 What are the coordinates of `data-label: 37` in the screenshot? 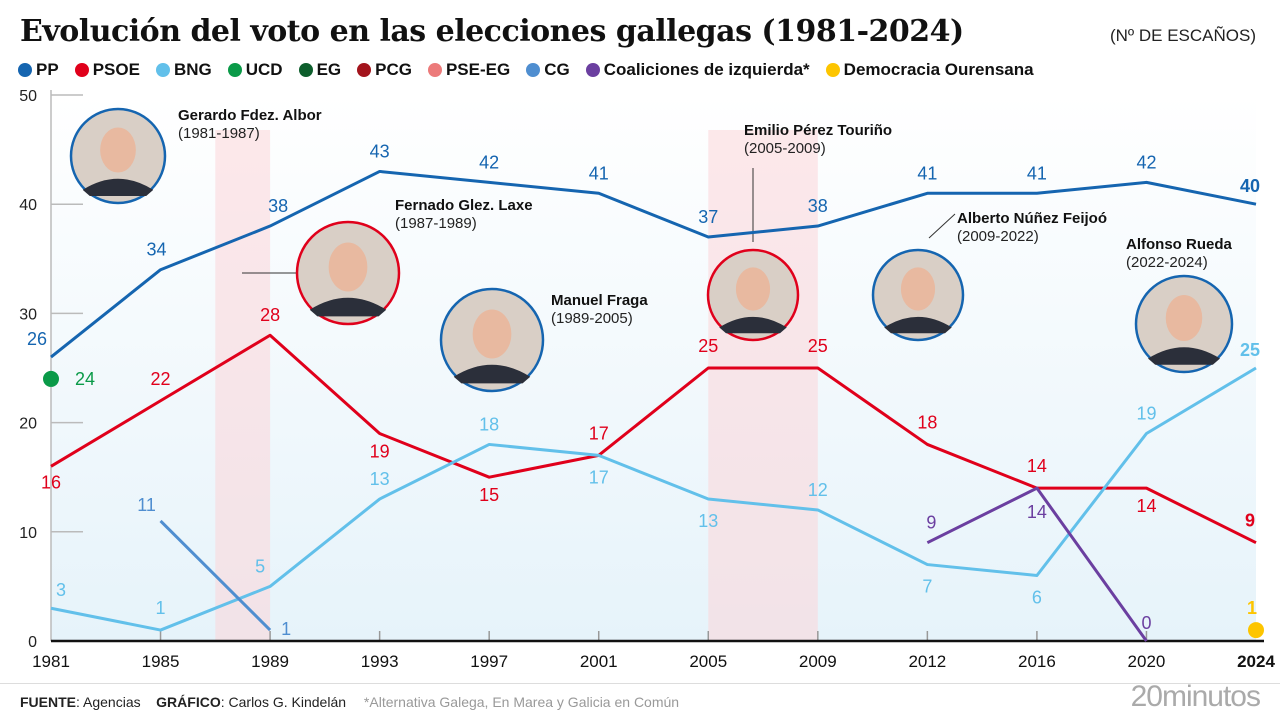 It's located at (708, 217).